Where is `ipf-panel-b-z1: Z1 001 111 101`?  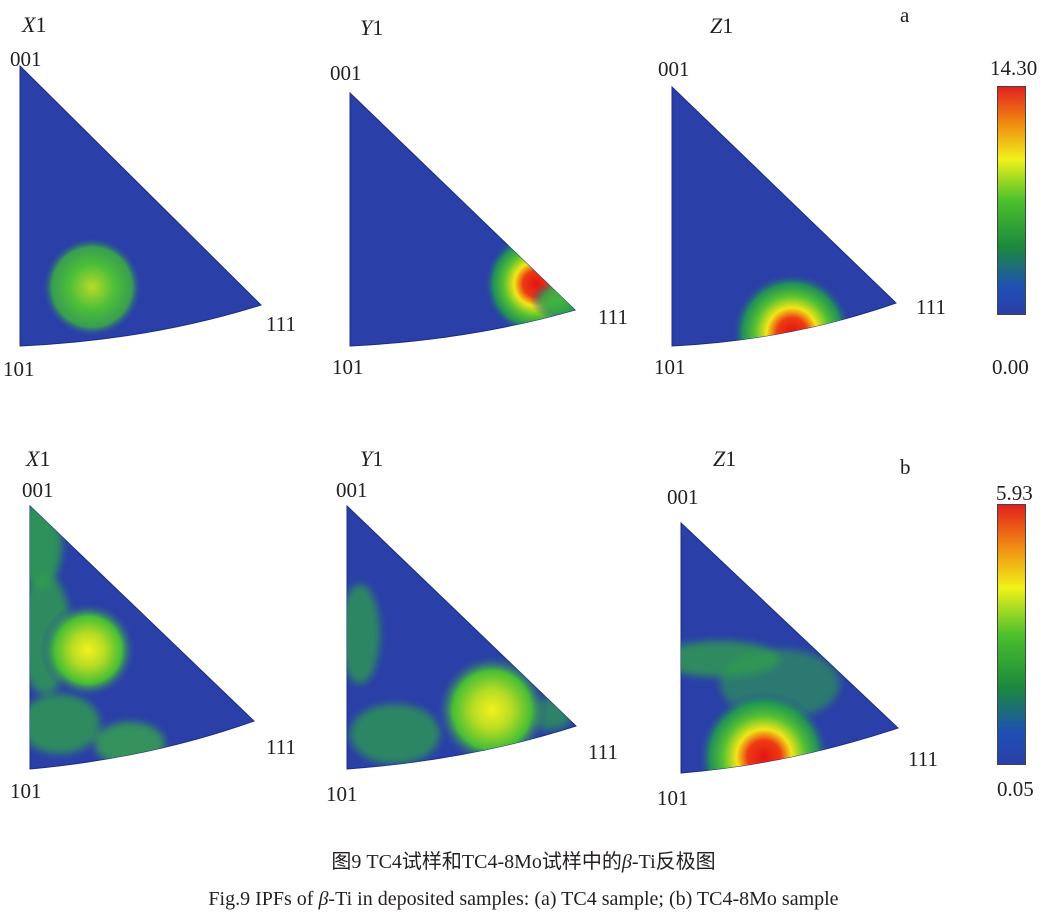 ipf-panel-b-z1: Z1 001 111 101 is located at coordinates (800, 619).